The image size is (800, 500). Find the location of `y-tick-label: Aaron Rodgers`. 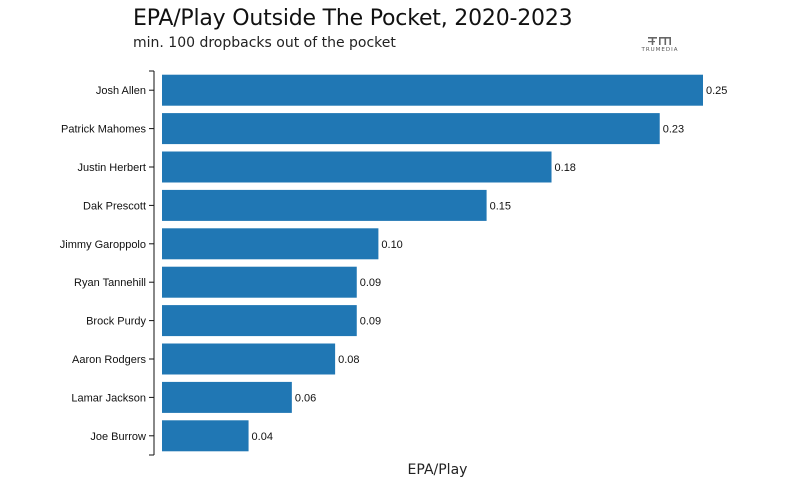

y-tick-label: Aaron Rodgers is located at coordinates (109, 360).